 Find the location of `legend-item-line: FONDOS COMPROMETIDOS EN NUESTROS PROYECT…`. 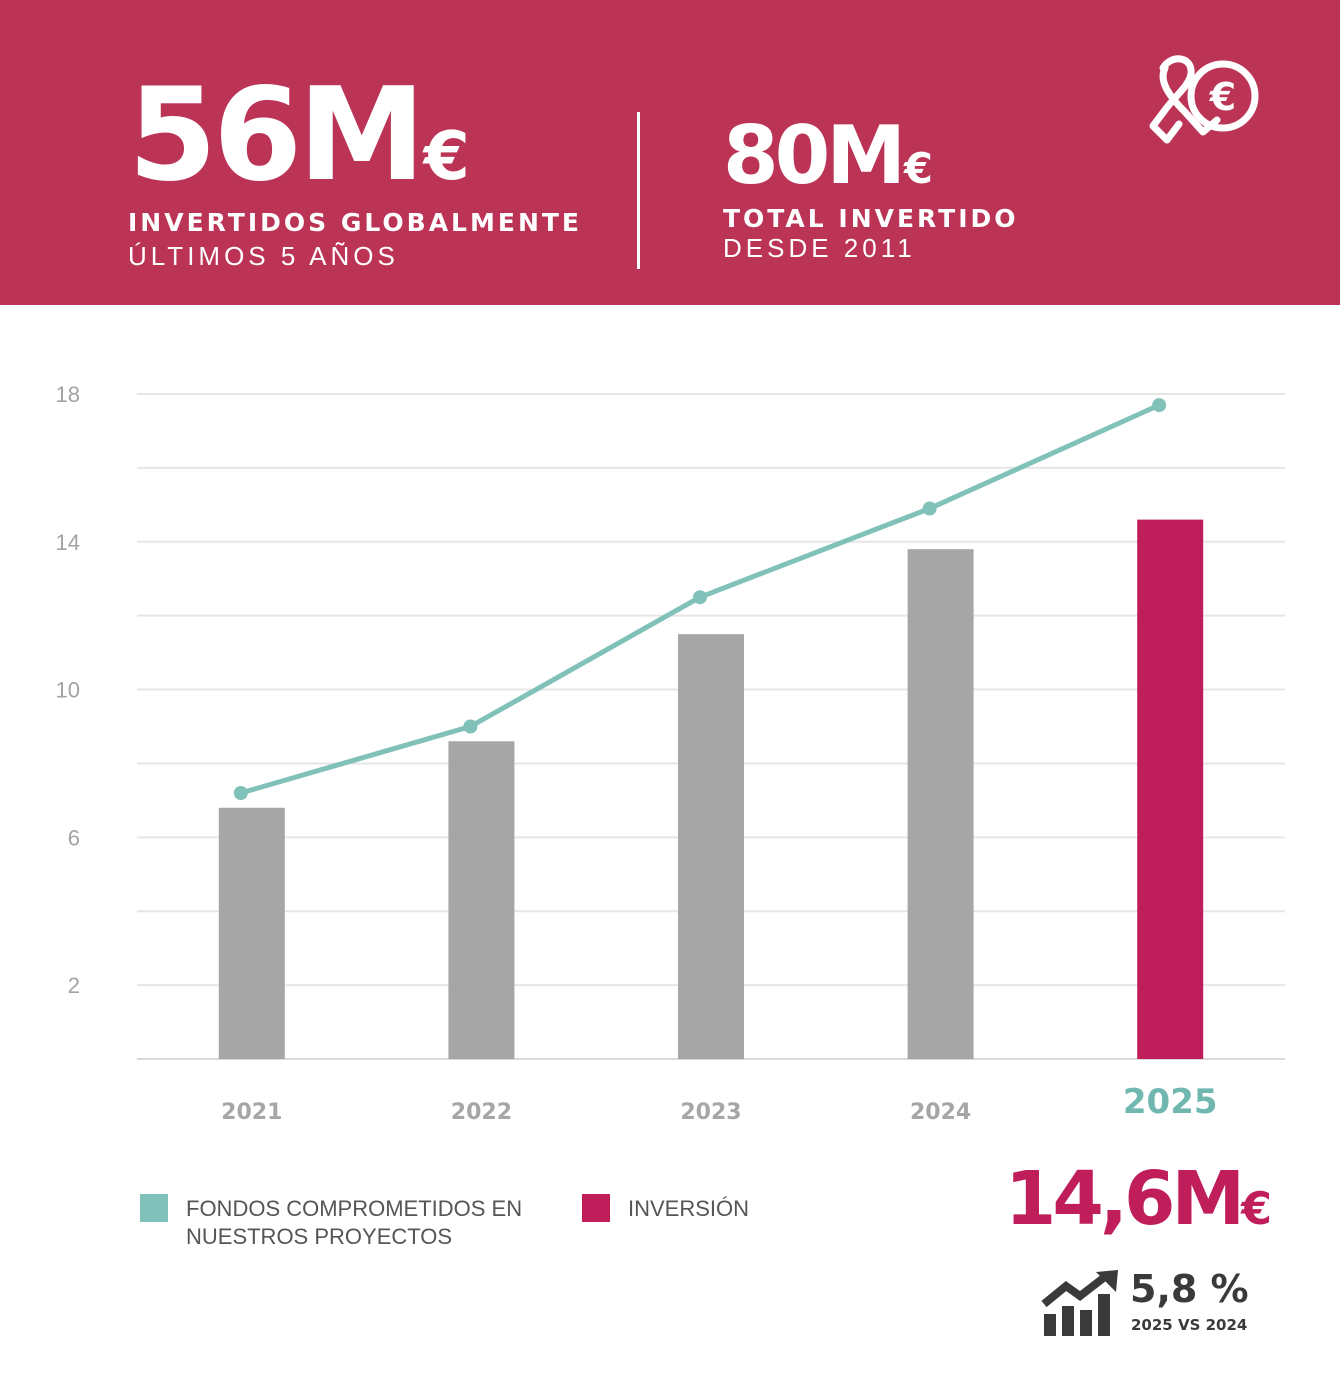

legend-item-line: FONDOS COMPROMETIDOS EN NUESTROS PROYECT… is located at coordinates (343, 1222).